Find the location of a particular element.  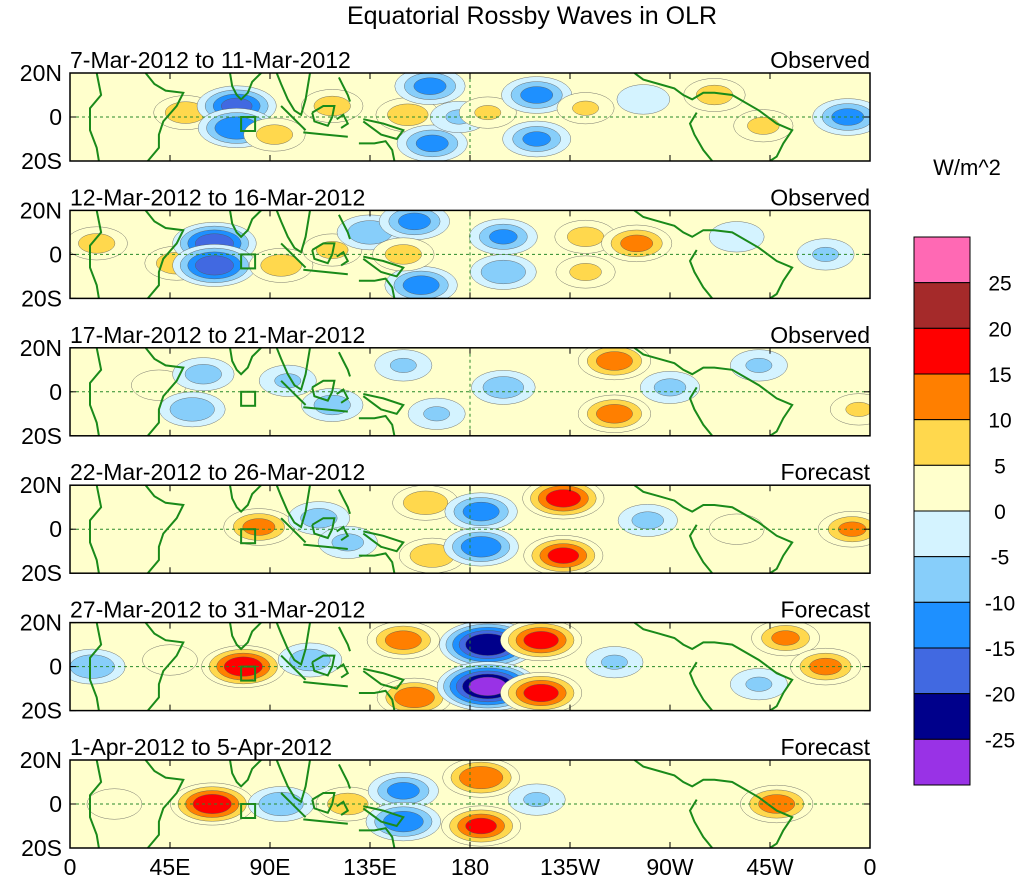

x-tick-label: 45W is located at coordinates (770, 867).